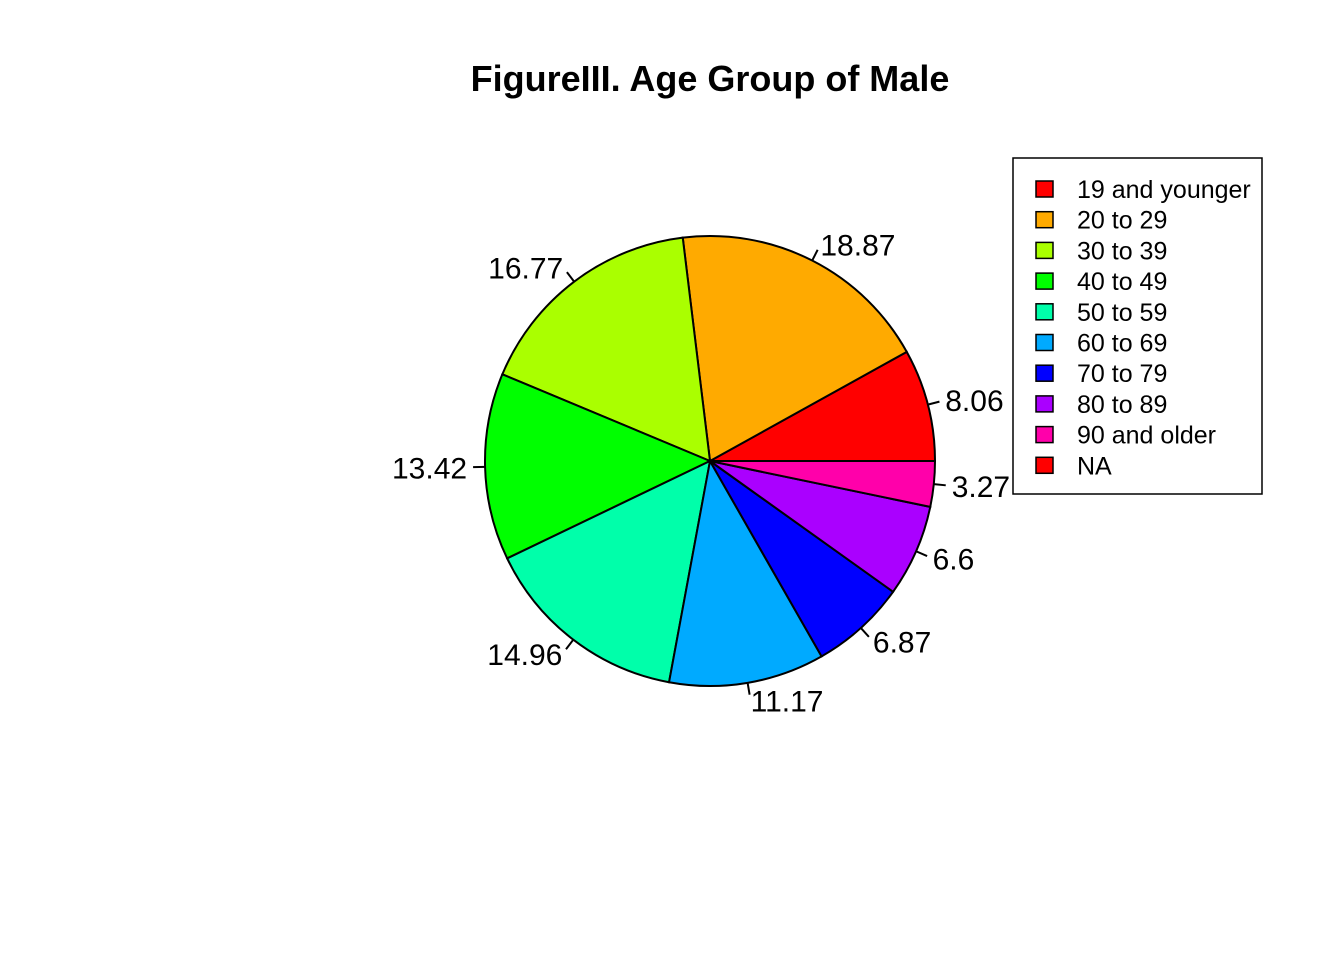 This screenshot has width=1344, height=960. Describe the element at coordinates (1044, 189) in the screenshot. I see `legend-swatch-19-and-younger` at that location.